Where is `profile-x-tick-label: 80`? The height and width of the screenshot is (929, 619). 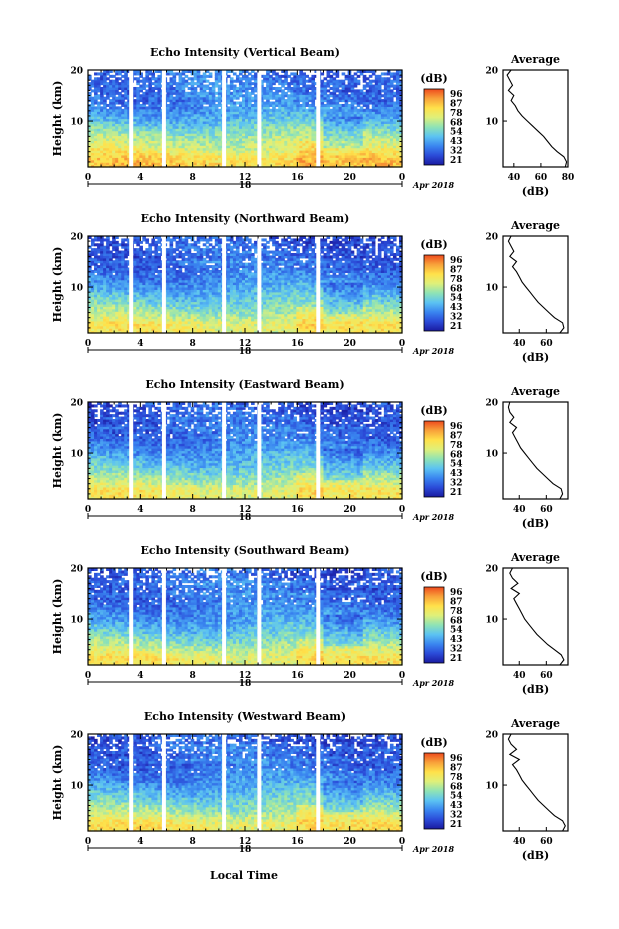 profile-x-tick-label: 80 is located at coordinates (568, 178).